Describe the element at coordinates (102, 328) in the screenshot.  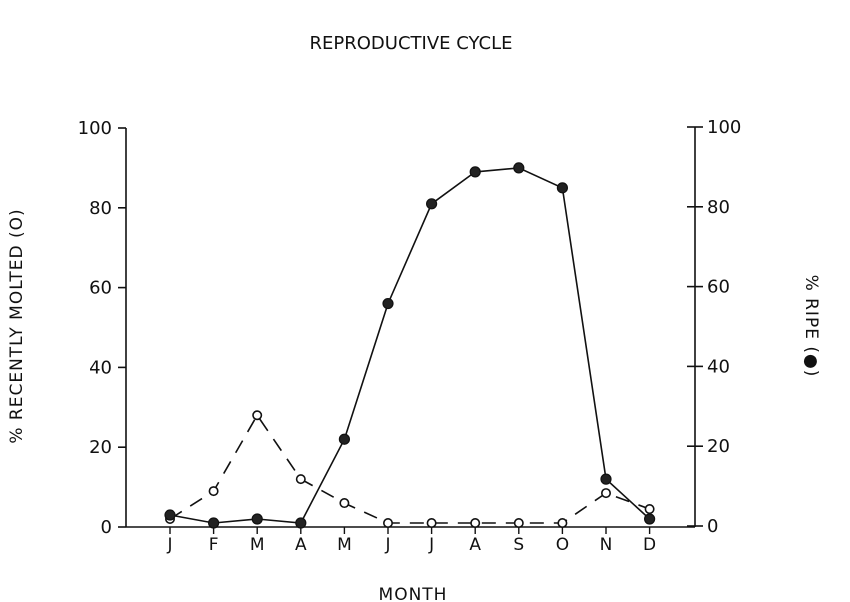
I see `left-y-ticks: 0 20 40 60 80 100` at that location.